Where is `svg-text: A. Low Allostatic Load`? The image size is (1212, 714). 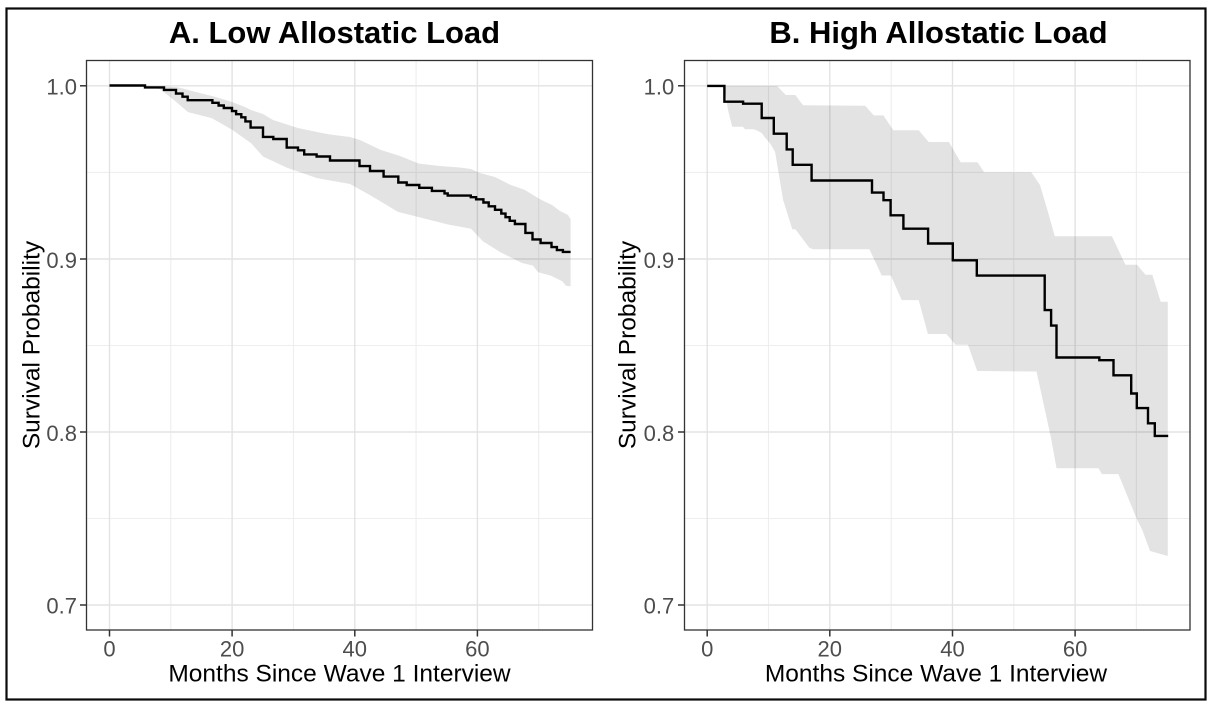 svg-text: A. Low Allostatic Load is located at coordinates (334, 32).